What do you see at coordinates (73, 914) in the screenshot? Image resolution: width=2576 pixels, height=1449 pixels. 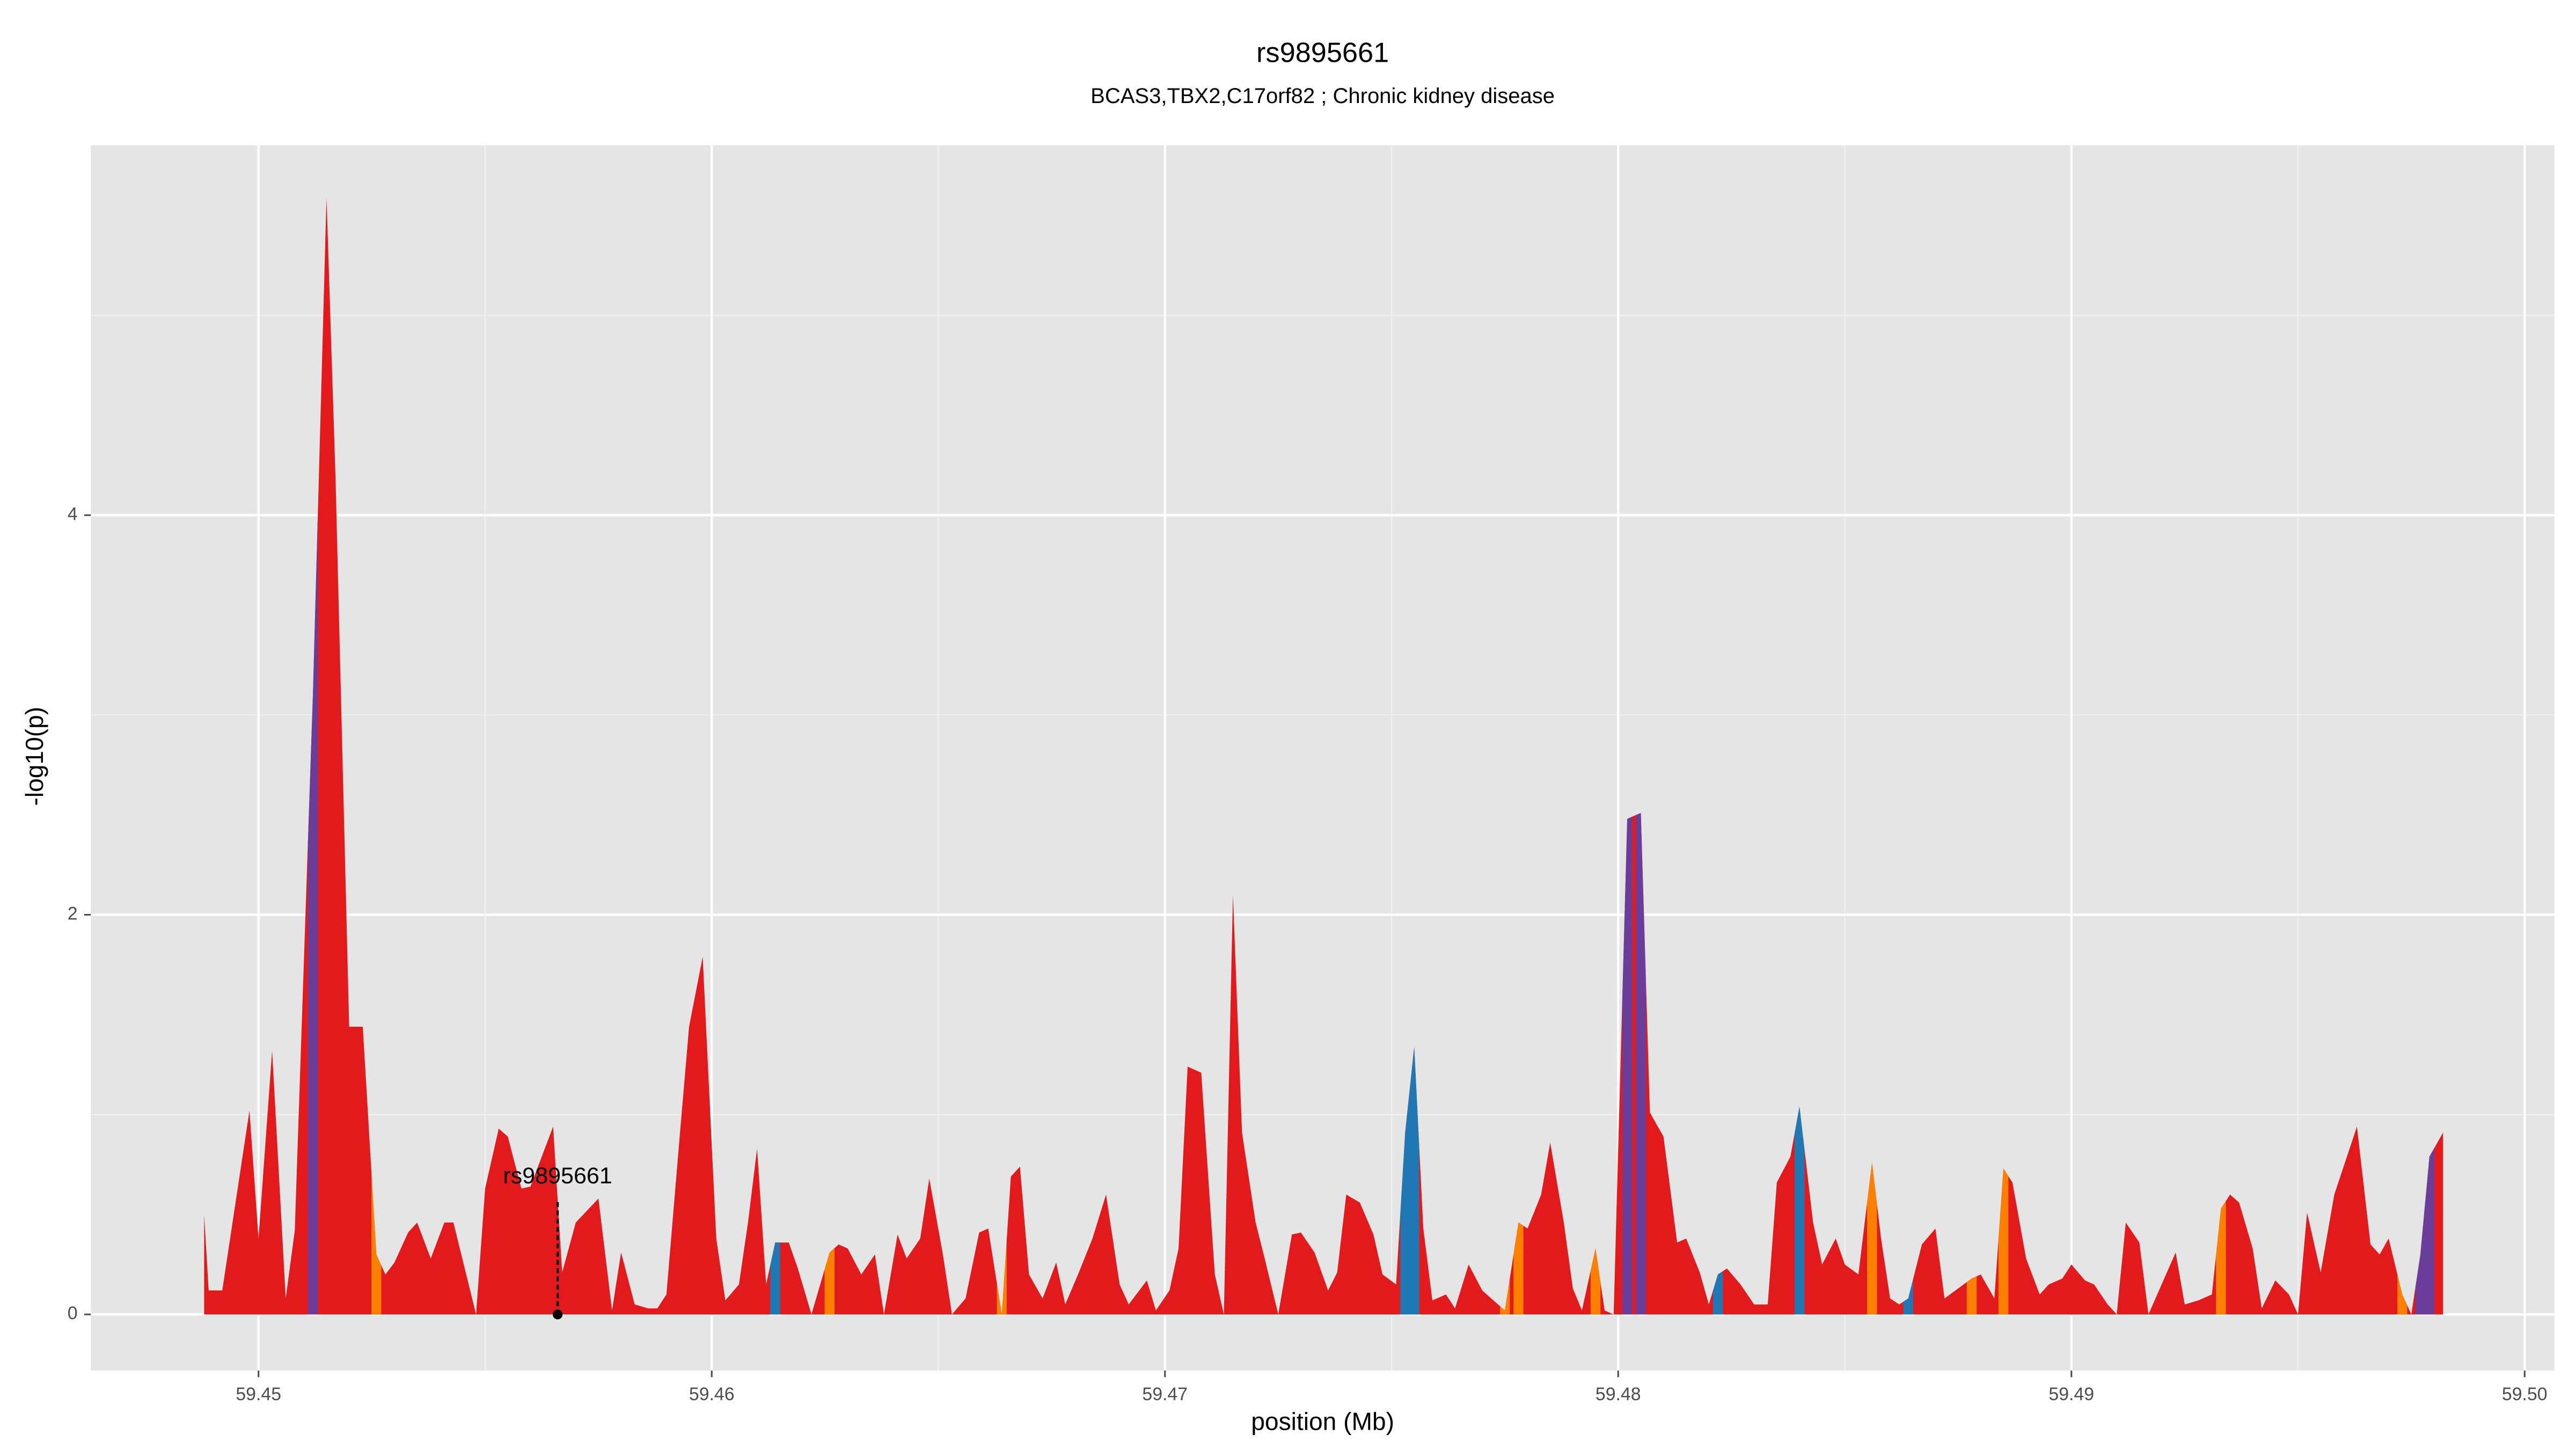 I see `y-tick-label: 2` at bounding box center [73, 914].